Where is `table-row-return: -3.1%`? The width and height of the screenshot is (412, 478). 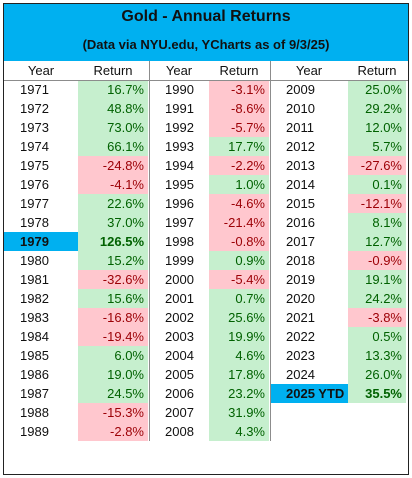 table-row-return: -3.1% is located at coordinates (239, 89).